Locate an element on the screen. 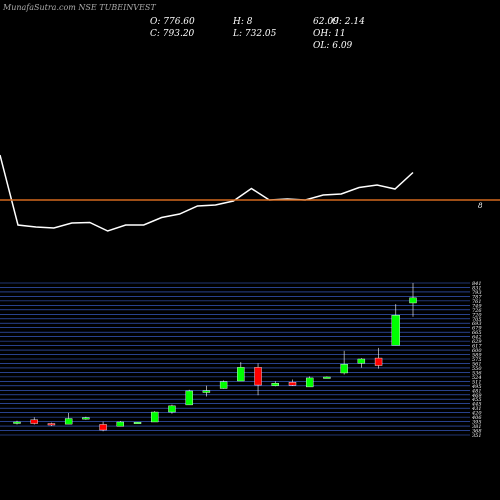  y-tick-label: 469 is located at coordinates (476, 396).